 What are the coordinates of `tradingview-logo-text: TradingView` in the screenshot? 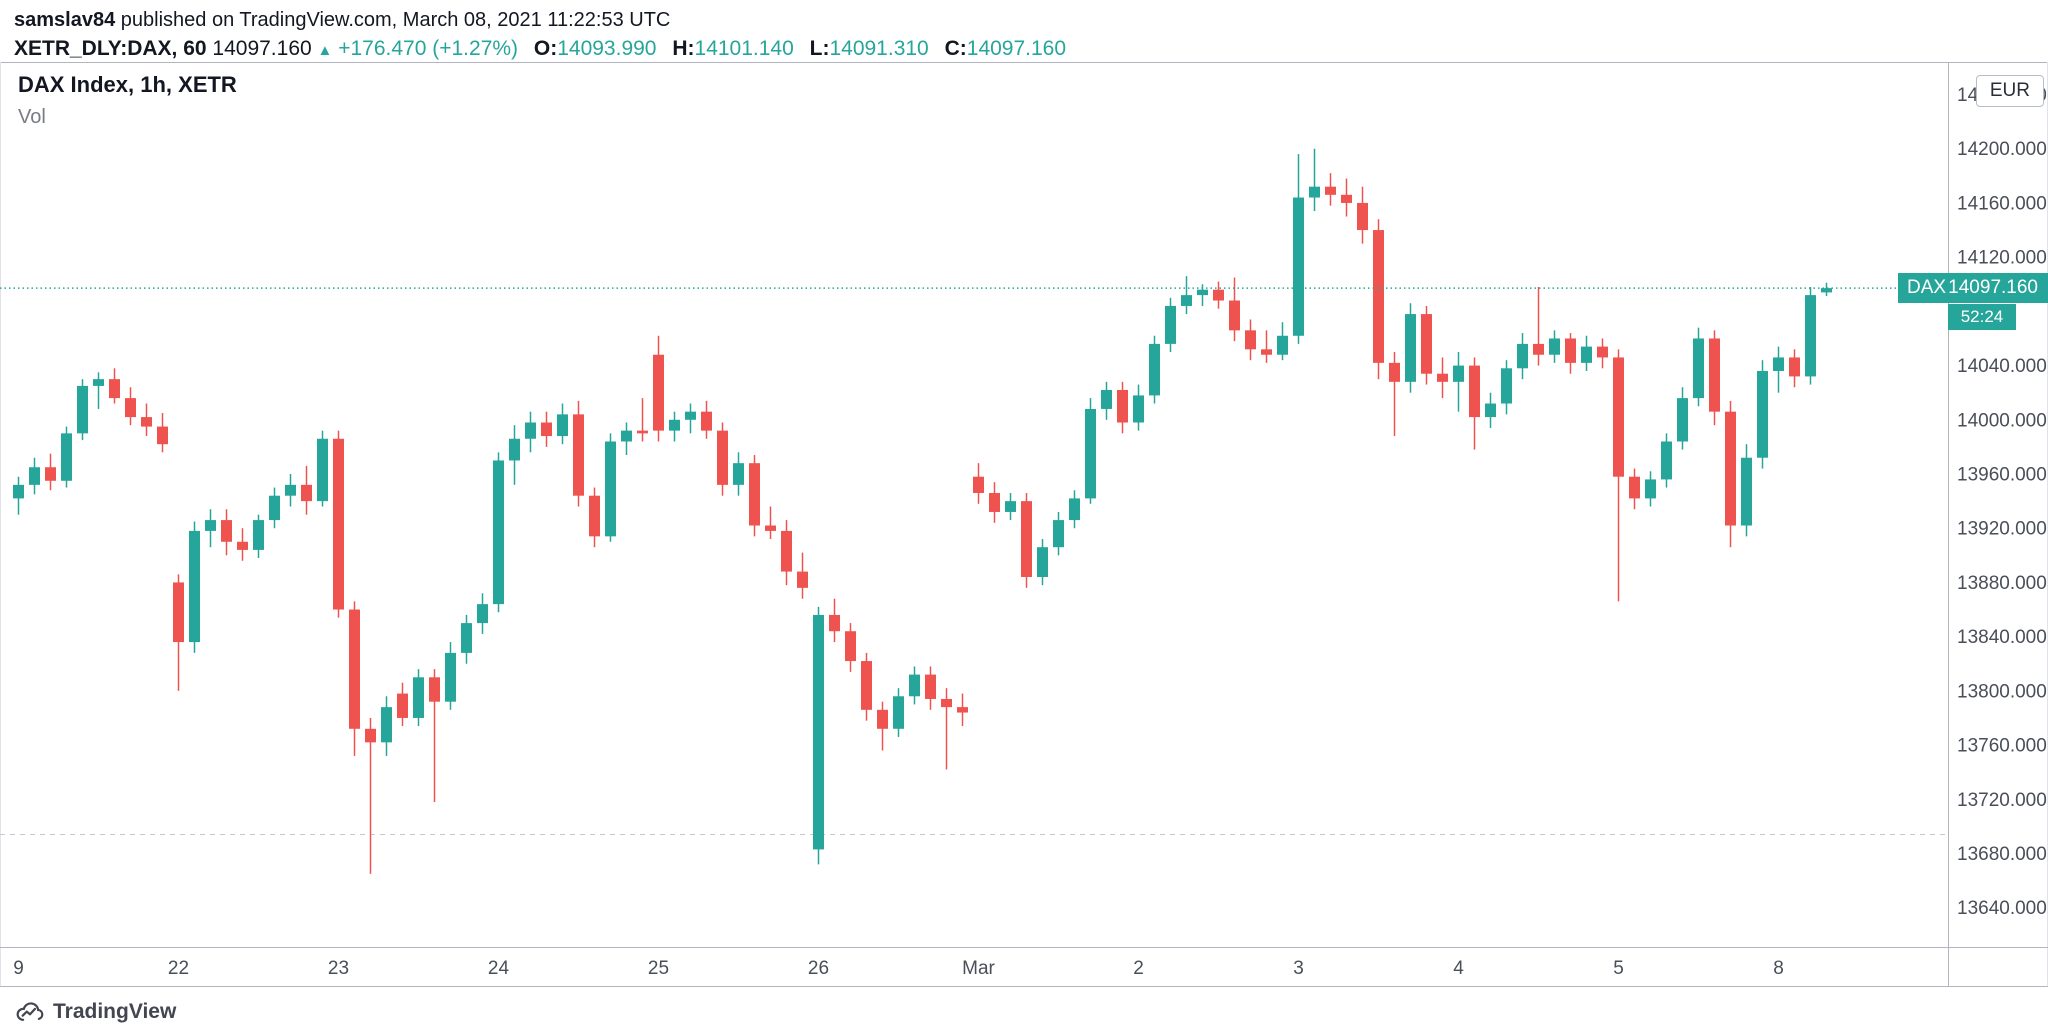 It's located at (115, 1011).